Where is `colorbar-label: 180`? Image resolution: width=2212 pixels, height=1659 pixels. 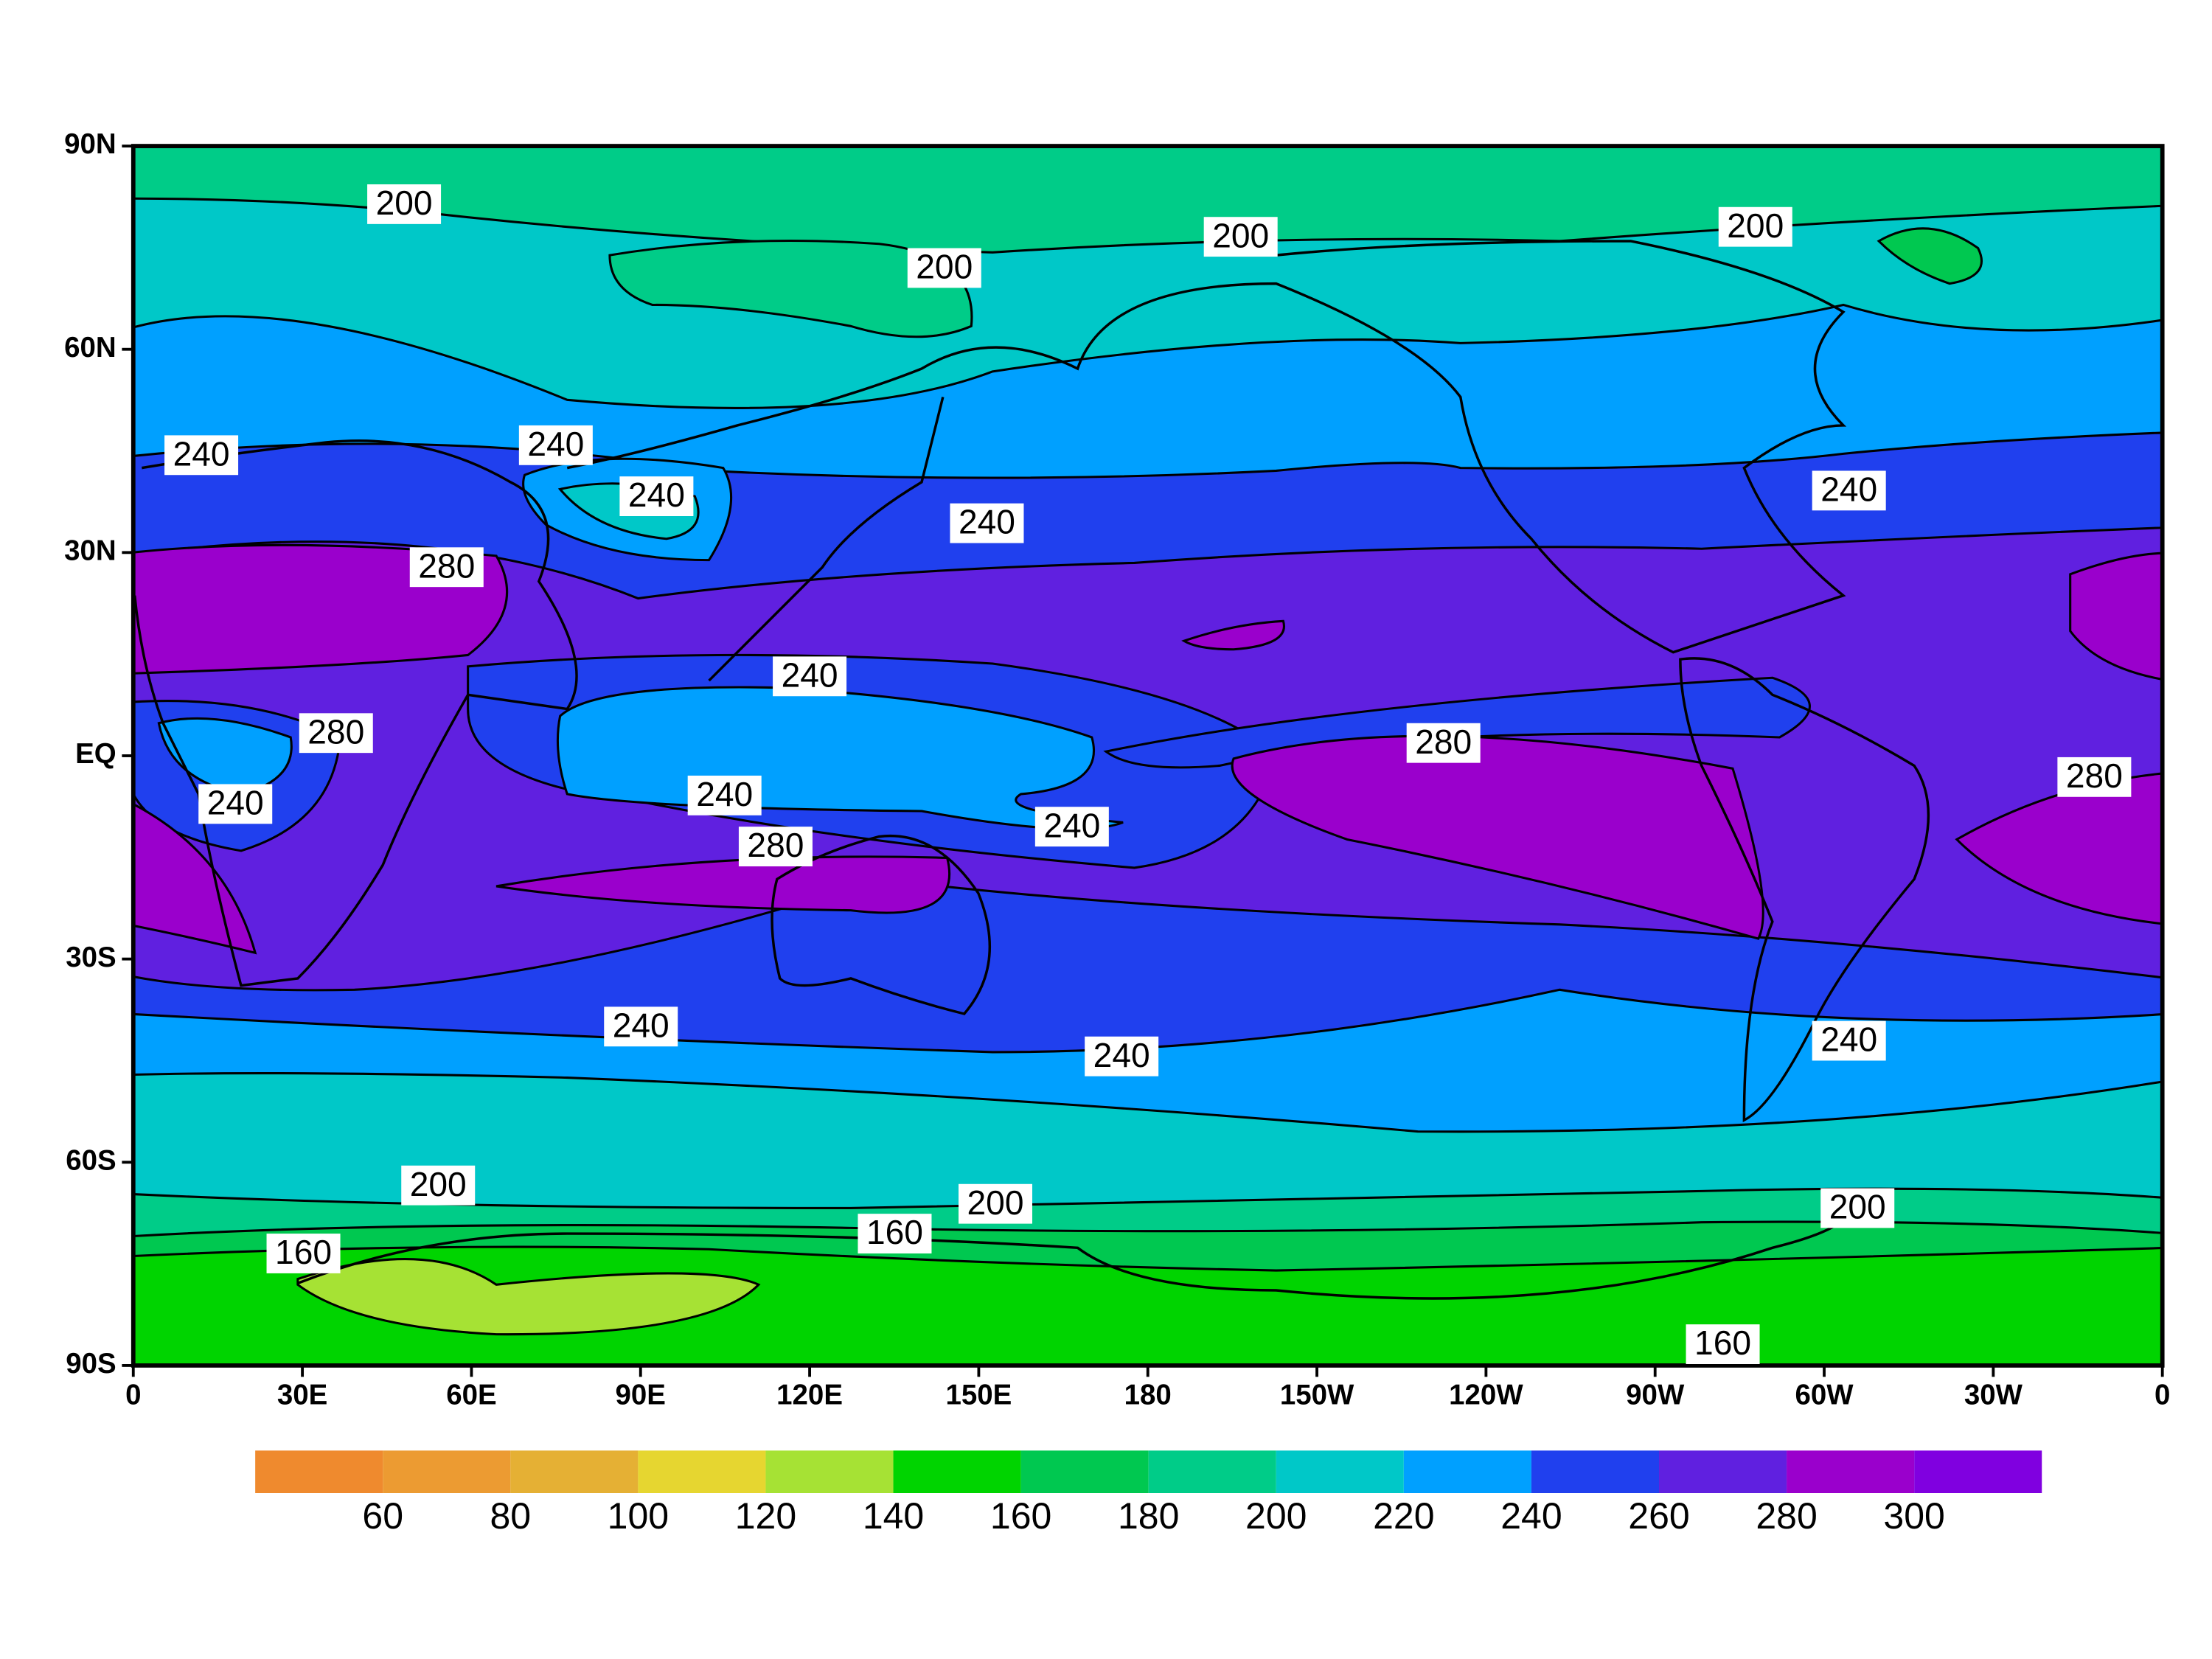
colorbar-label: 180 is located at coordinates (1148, 1516).